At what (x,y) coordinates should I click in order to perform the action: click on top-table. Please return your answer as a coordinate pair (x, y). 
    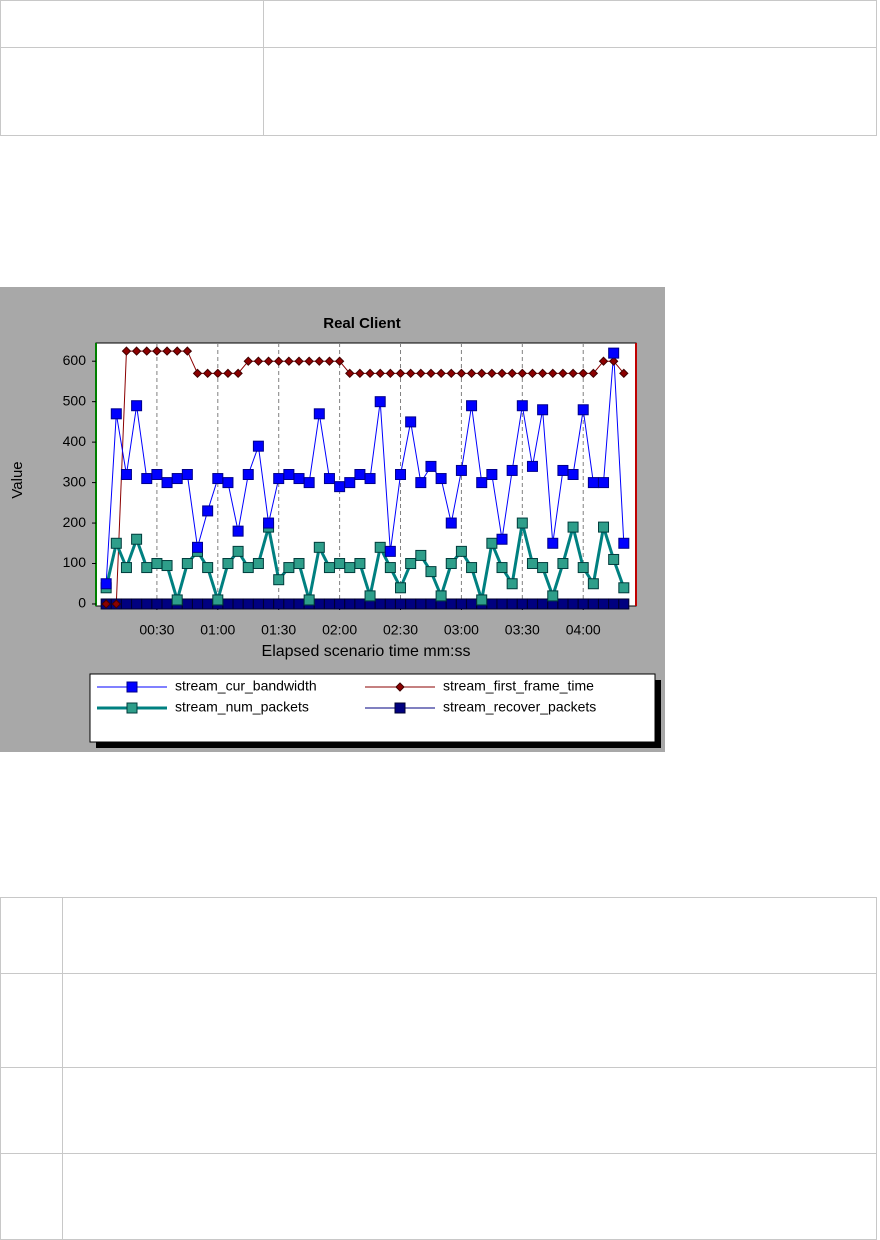
    Looking at the image, I should click on (438, 68).